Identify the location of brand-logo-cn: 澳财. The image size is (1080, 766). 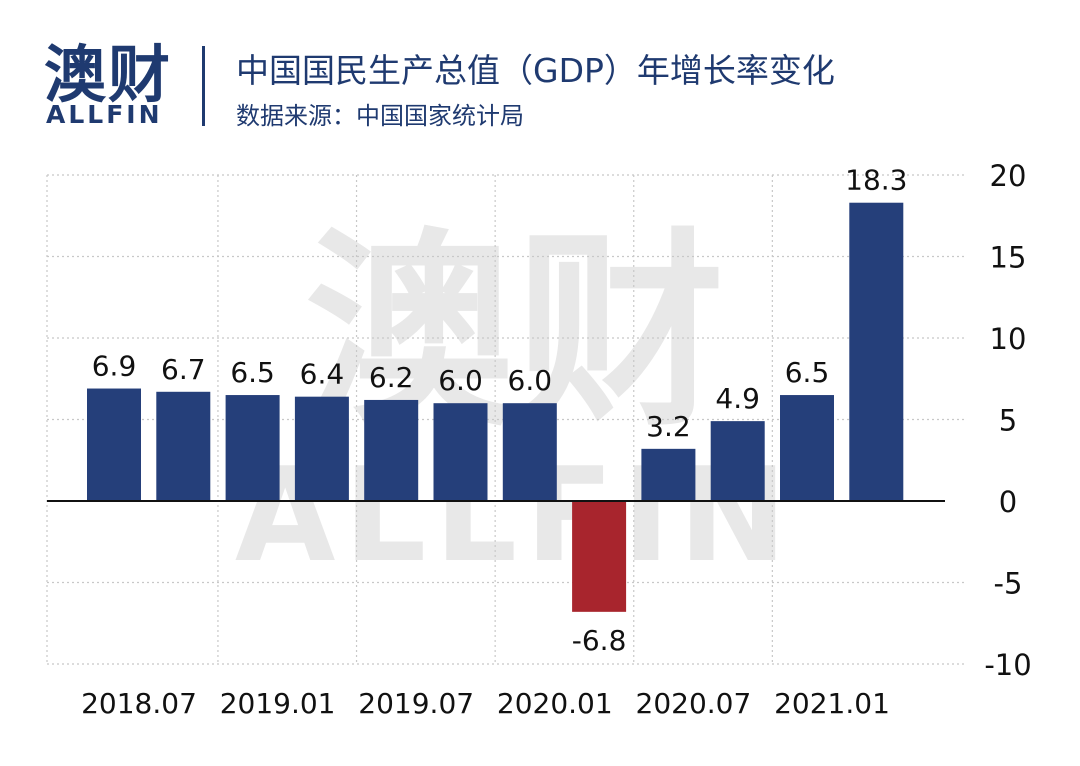
(108, 74).